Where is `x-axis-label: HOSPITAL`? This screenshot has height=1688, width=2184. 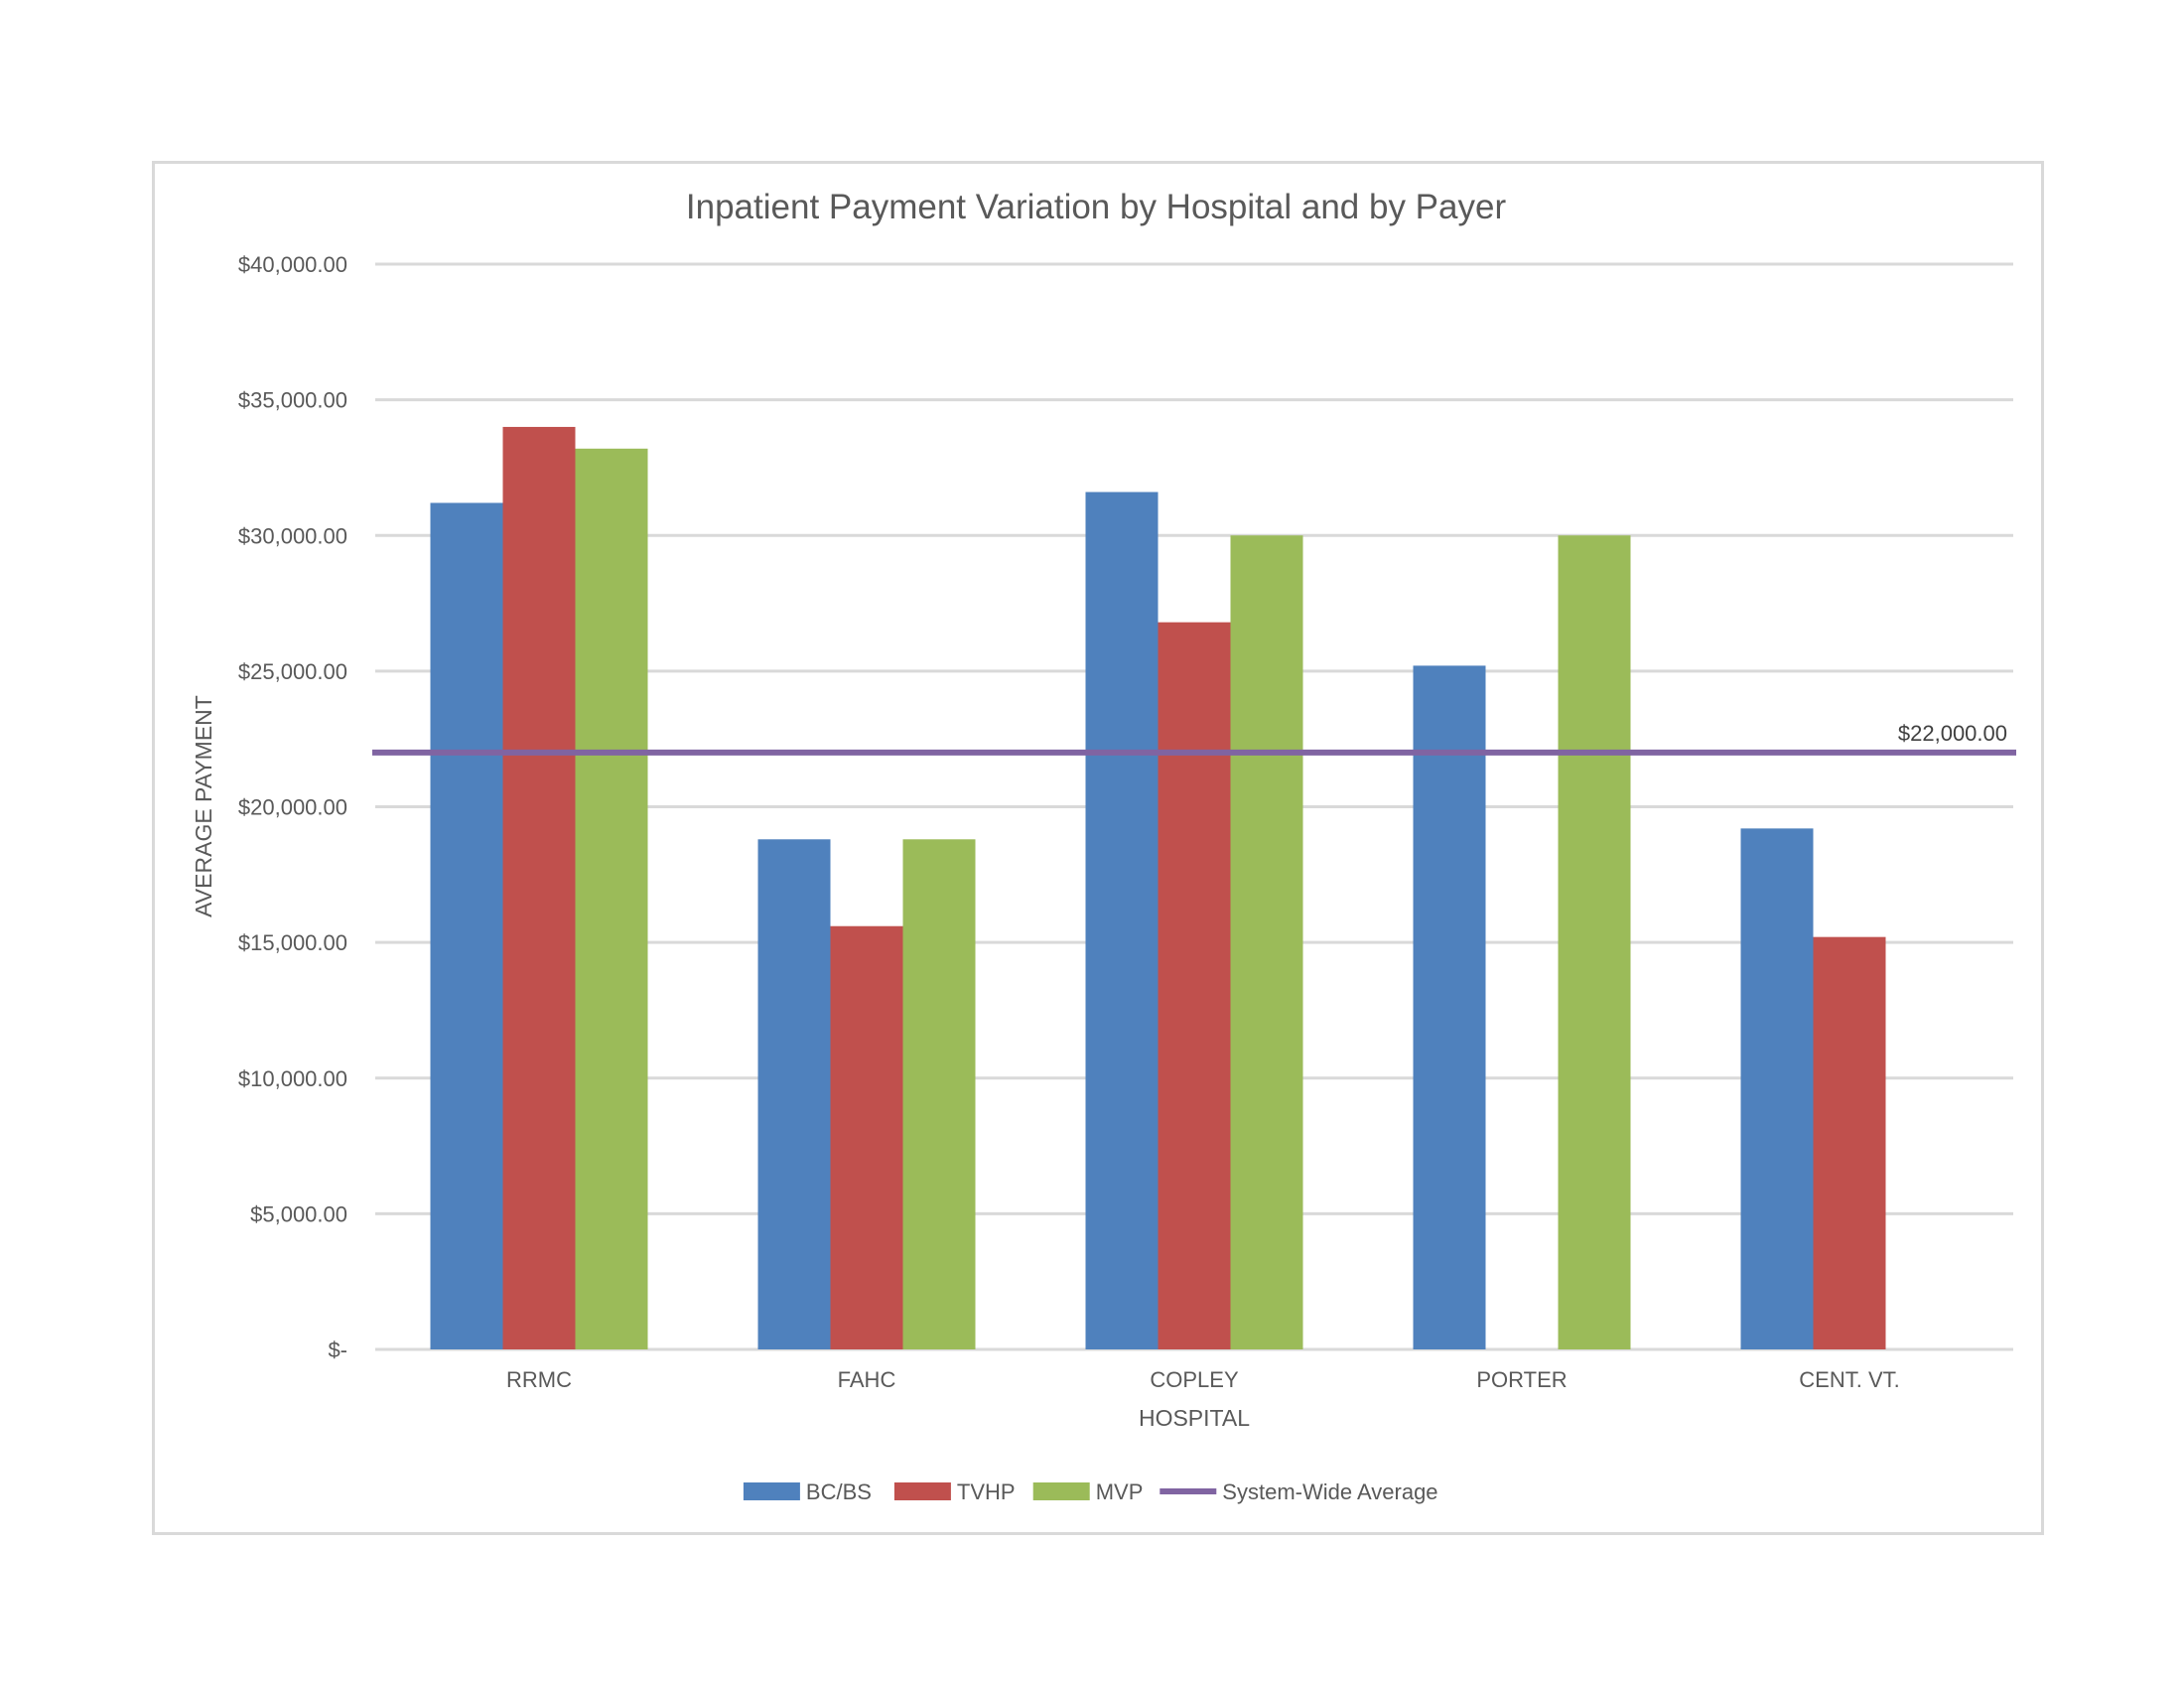 x-axis-label: HOSPITAL is located at coordinates (1194, 1418).